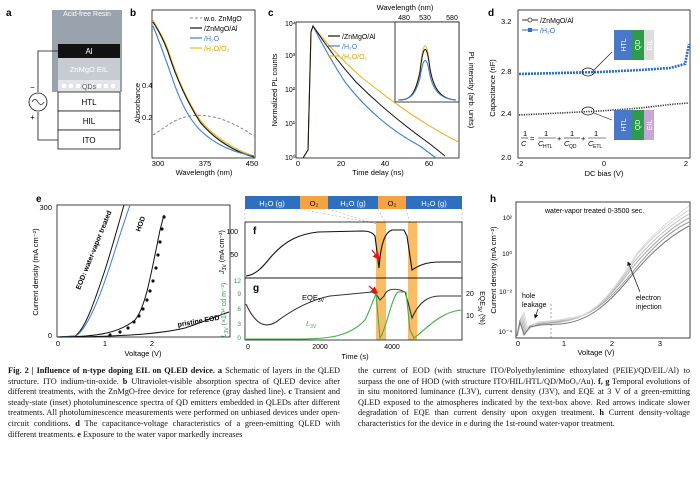  I want to click on panel-f-yticklabel: 100, so click(232, 232).